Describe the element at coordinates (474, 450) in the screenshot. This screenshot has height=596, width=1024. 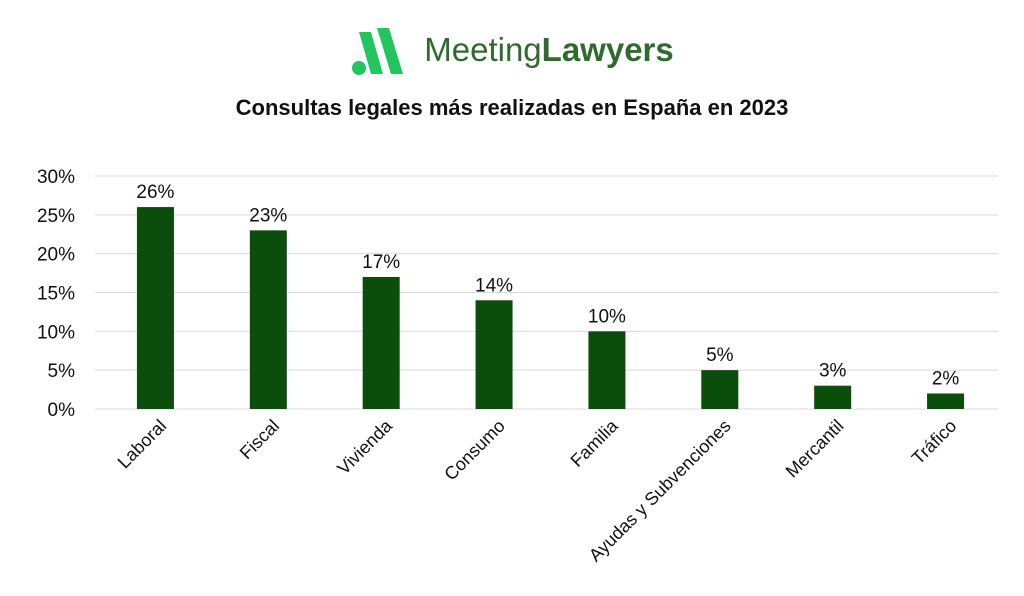
I see `x-tick-label: Consumo` at that location.